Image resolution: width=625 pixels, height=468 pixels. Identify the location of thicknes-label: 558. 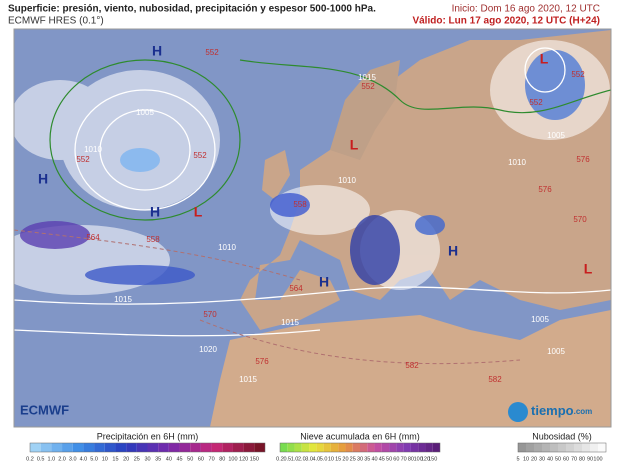
(153, 239).